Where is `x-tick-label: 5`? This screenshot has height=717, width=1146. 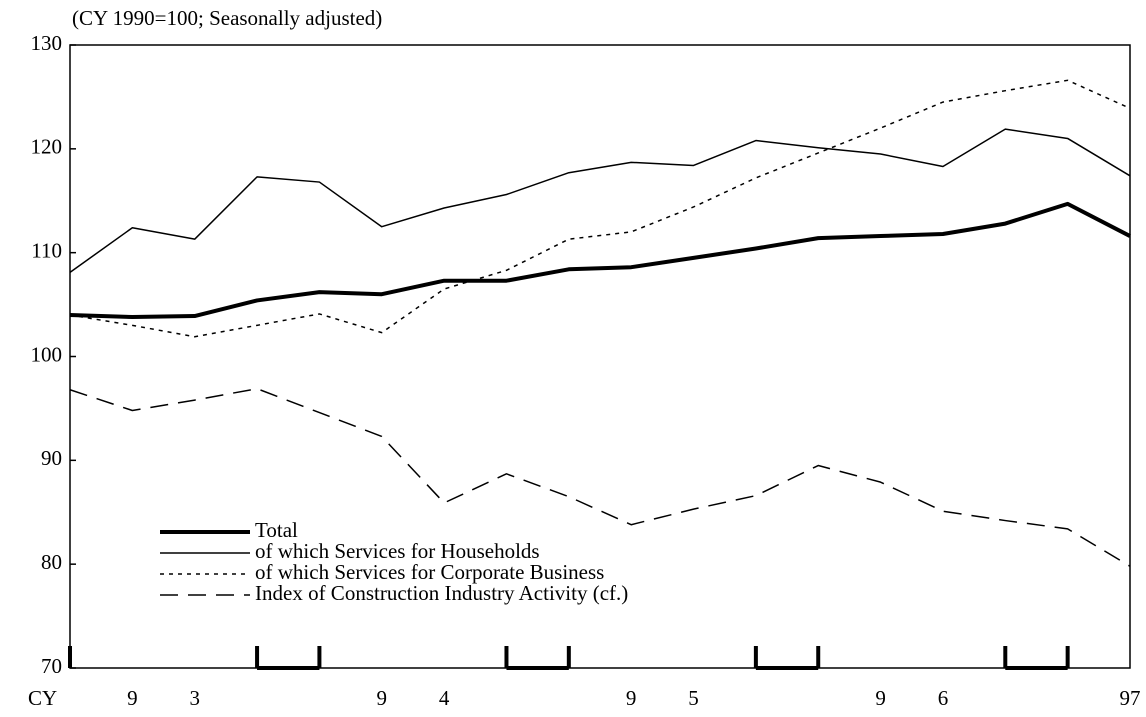
x-tick-label: 5 is located at coordinates (693, 698).